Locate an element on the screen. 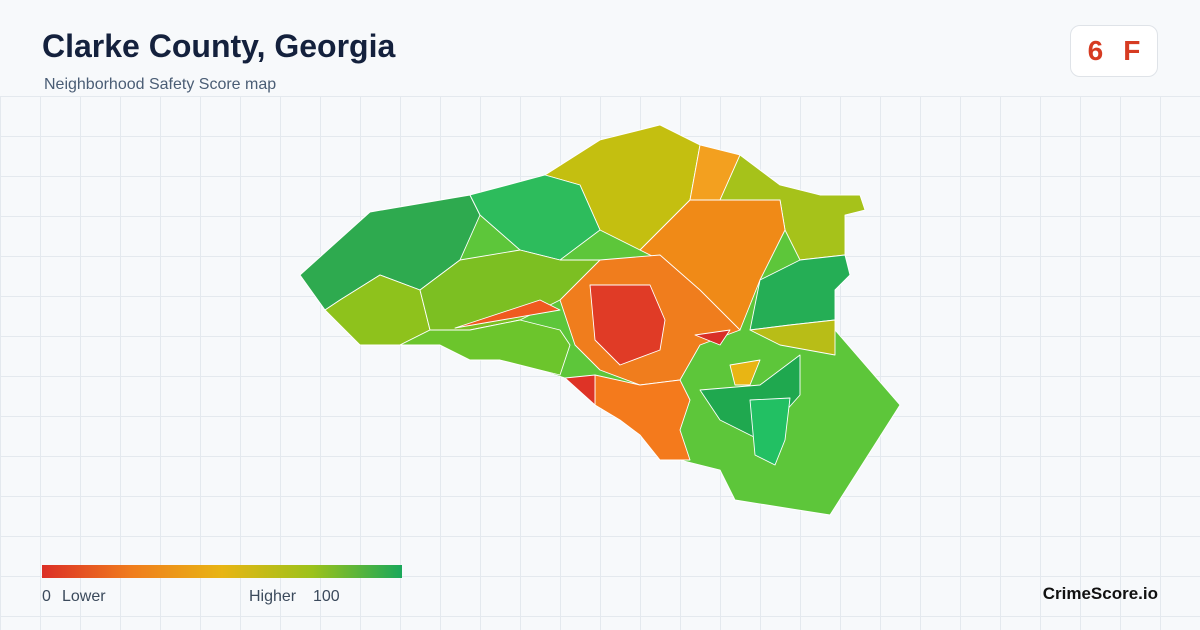  legend-max-label: Higher is located at coordinates (273, 596).